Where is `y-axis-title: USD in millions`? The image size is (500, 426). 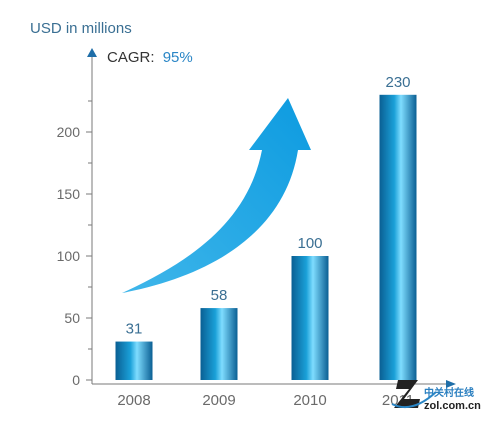 y-axis-title: USD in millions is located at coordinates (81, 28).